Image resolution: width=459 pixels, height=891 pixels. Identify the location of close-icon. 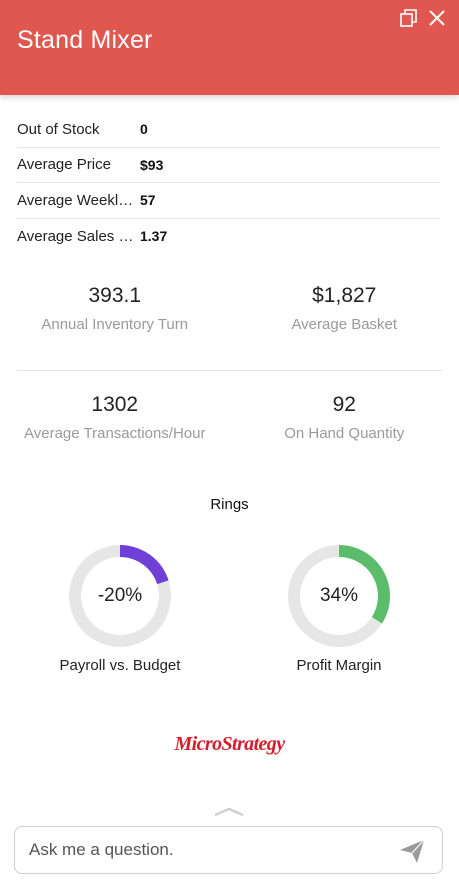
(437, 18).